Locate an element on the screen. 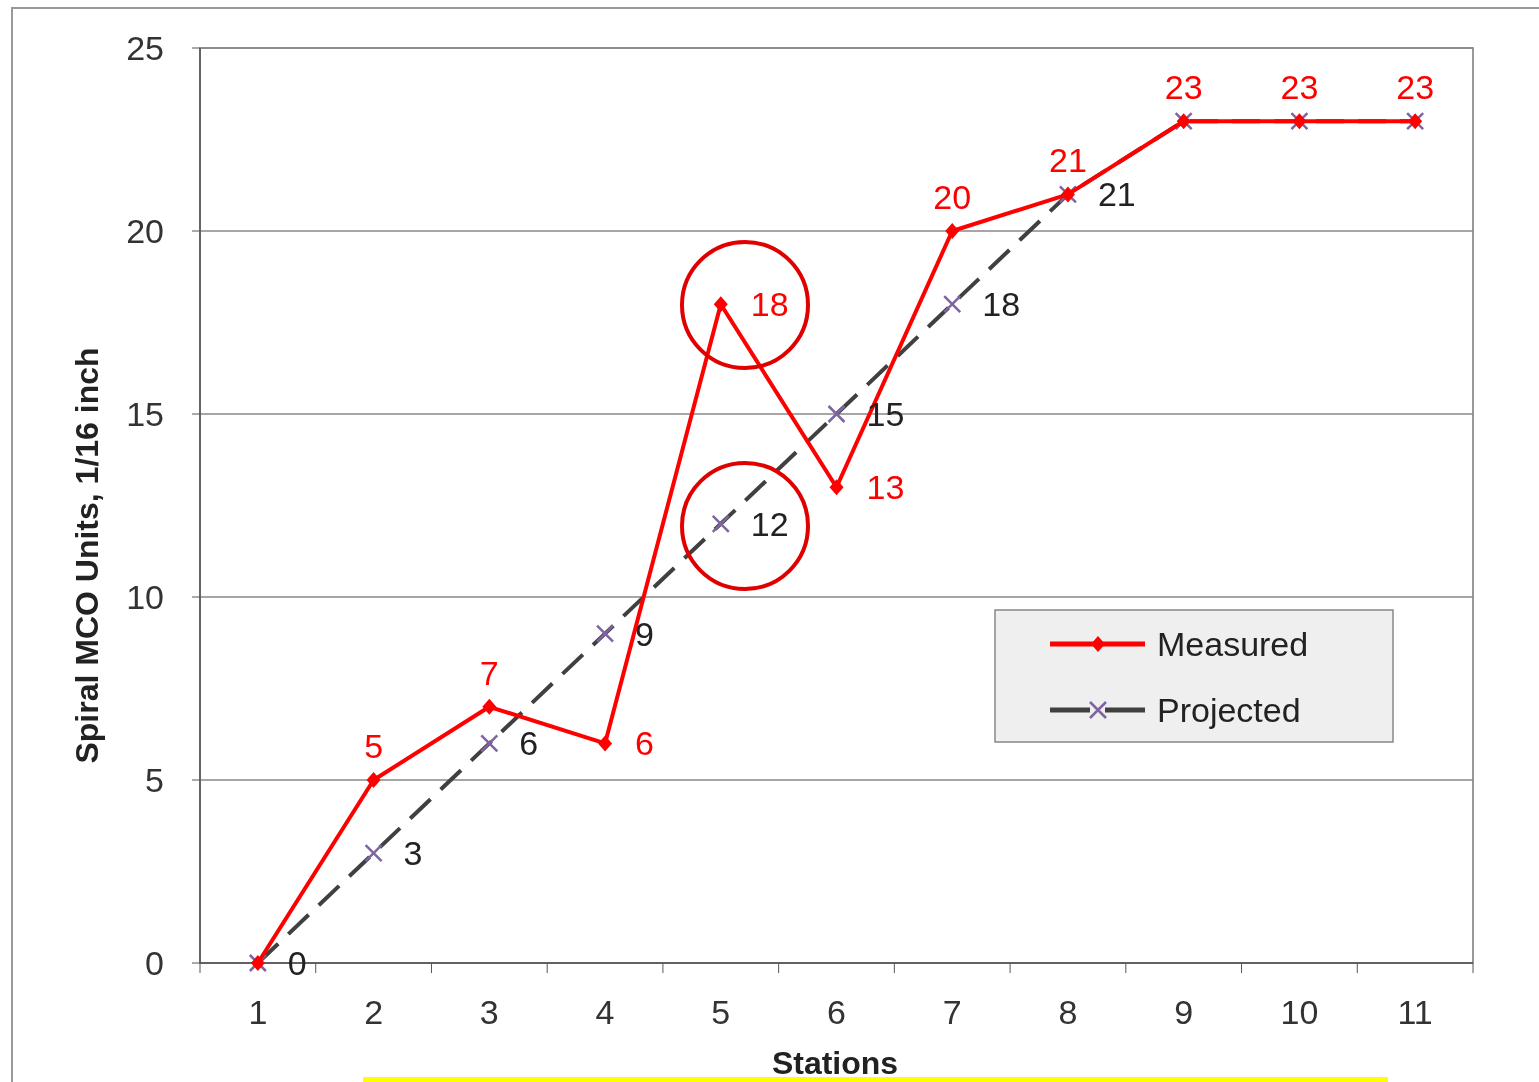  x-tick-label: 2 is located at coordinates (374, 1012).